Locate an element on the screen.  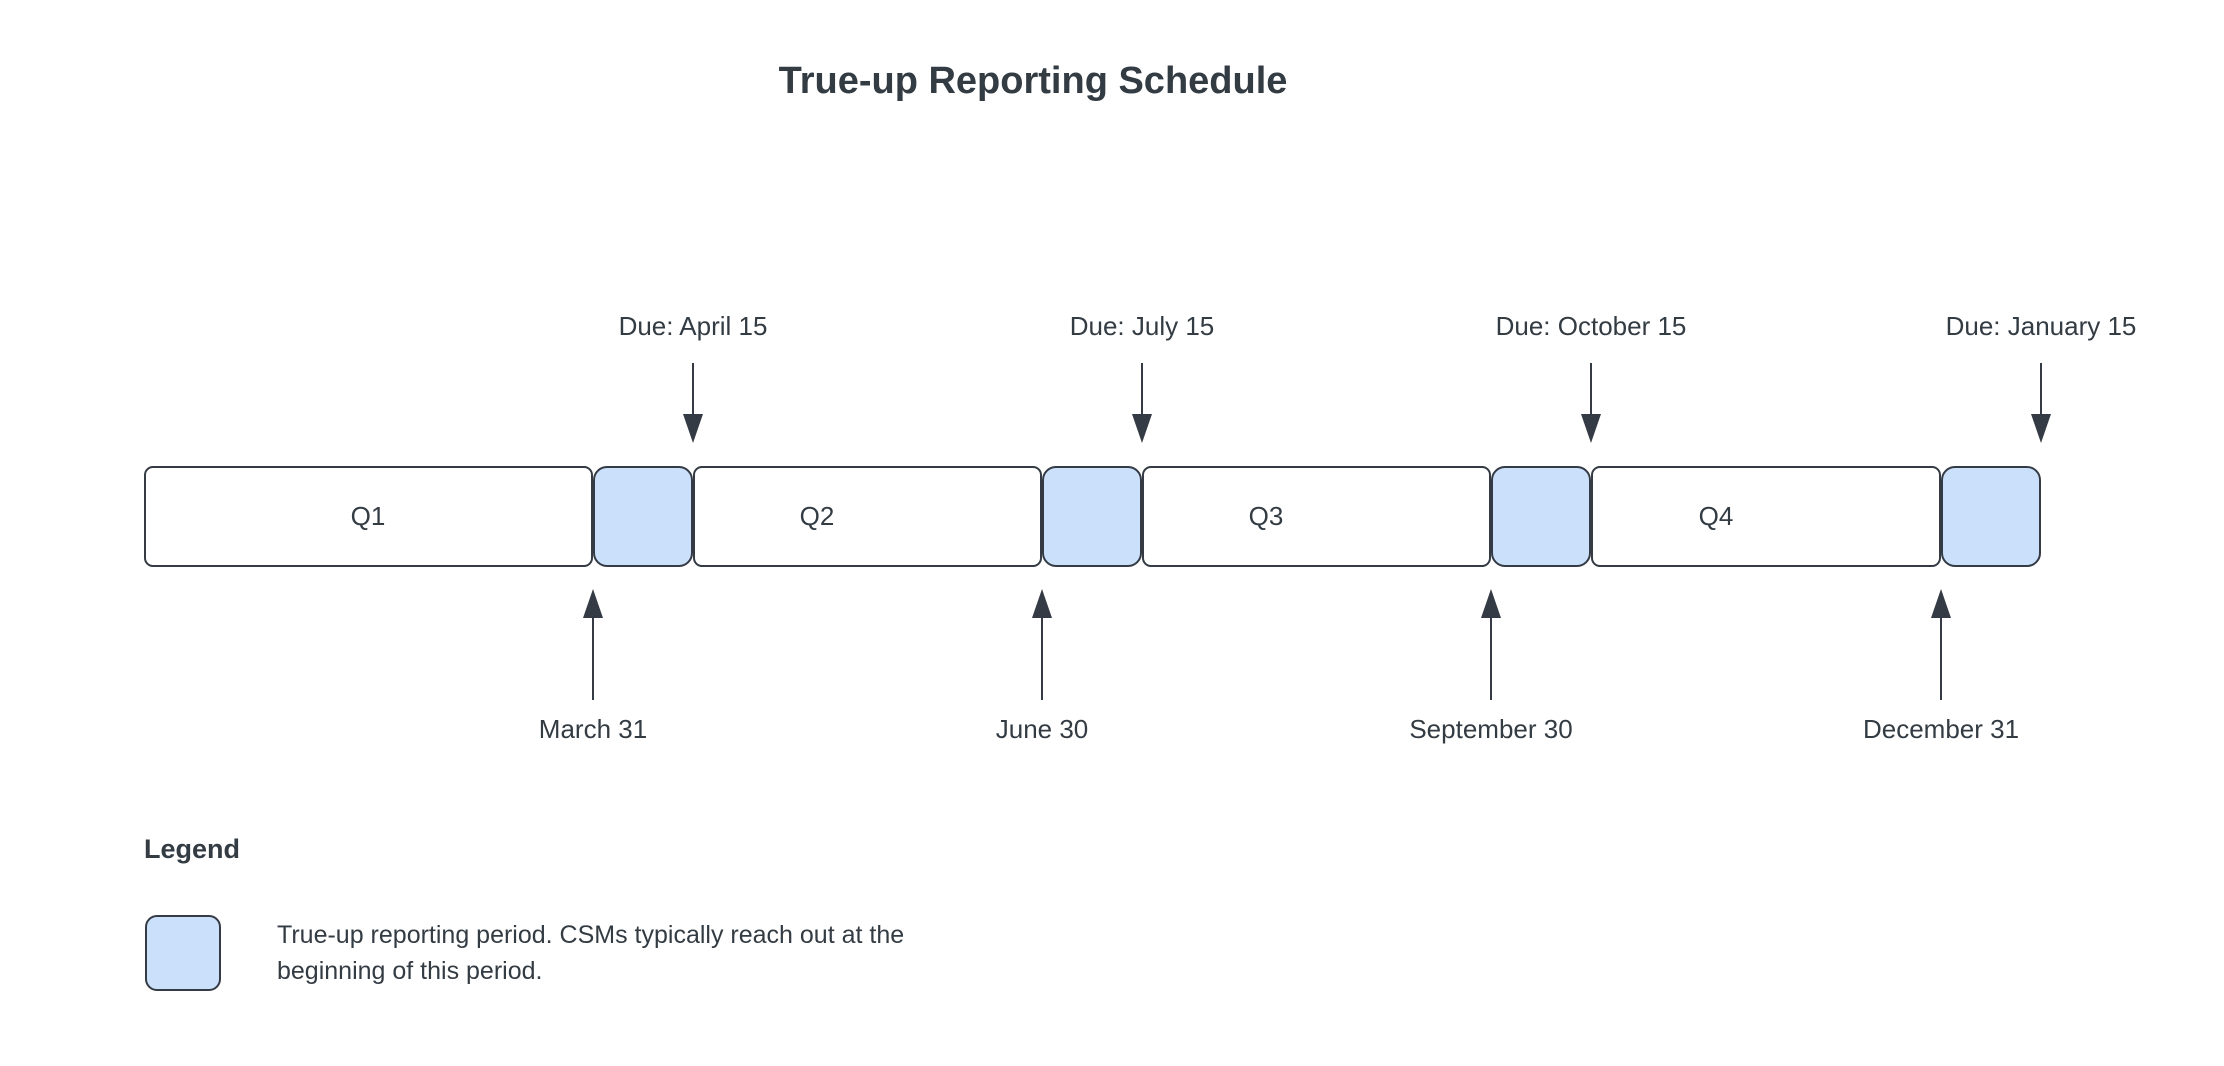
quarter-label-q4: Q4 is located at coordinates (1716, 516).